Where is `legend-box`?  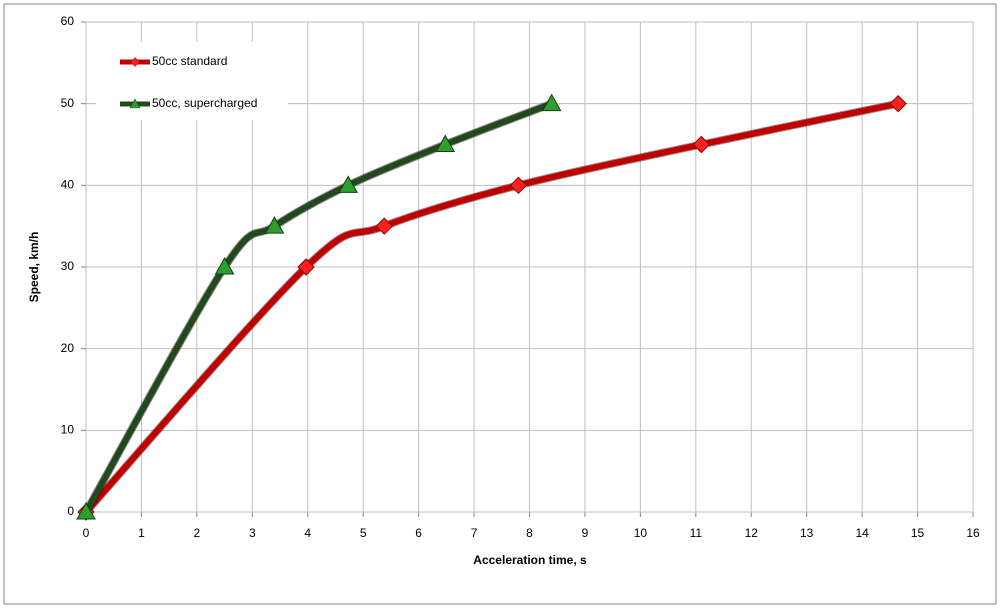
legend-box is located at coordinates (192, 81).